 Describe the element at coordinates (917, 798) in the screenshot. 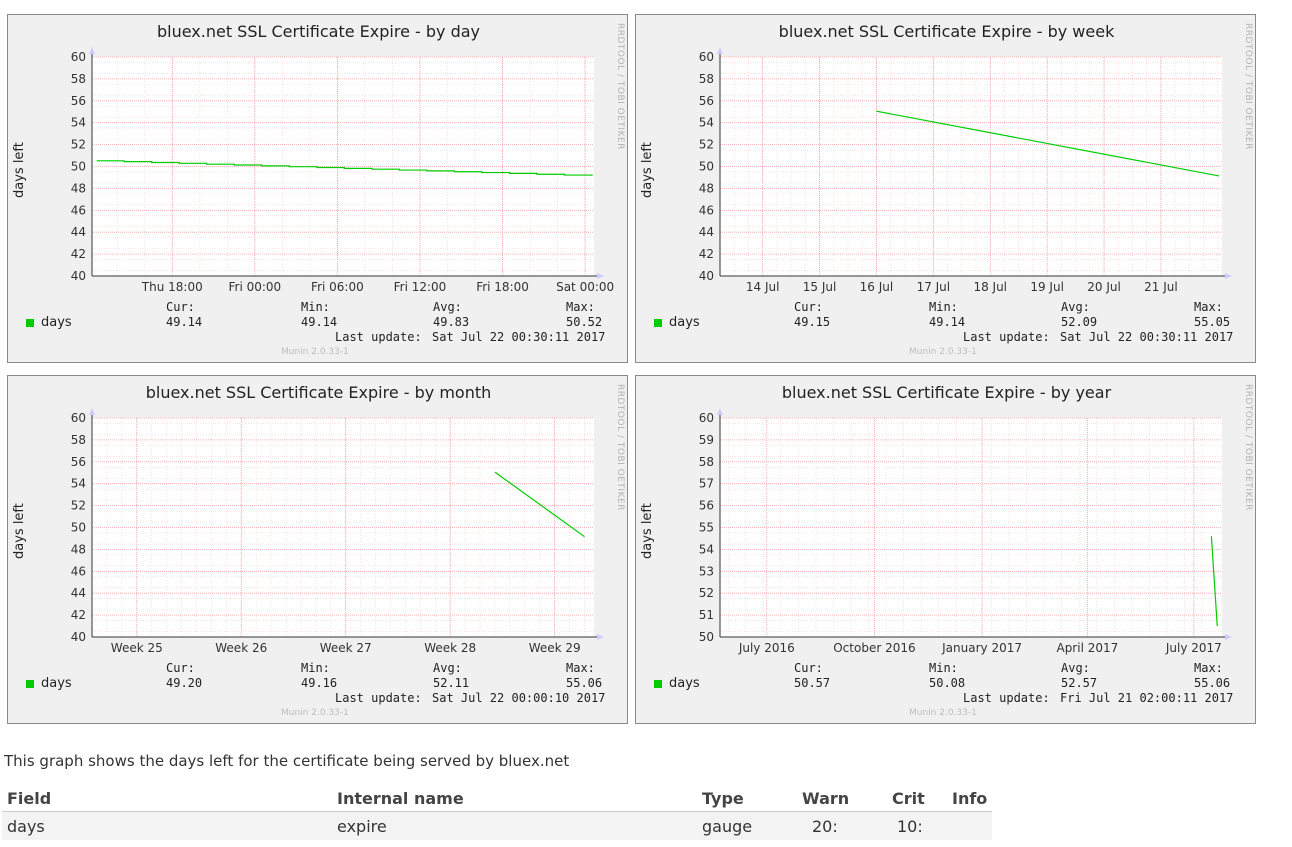

I see `col-crit: Crit` at that location.